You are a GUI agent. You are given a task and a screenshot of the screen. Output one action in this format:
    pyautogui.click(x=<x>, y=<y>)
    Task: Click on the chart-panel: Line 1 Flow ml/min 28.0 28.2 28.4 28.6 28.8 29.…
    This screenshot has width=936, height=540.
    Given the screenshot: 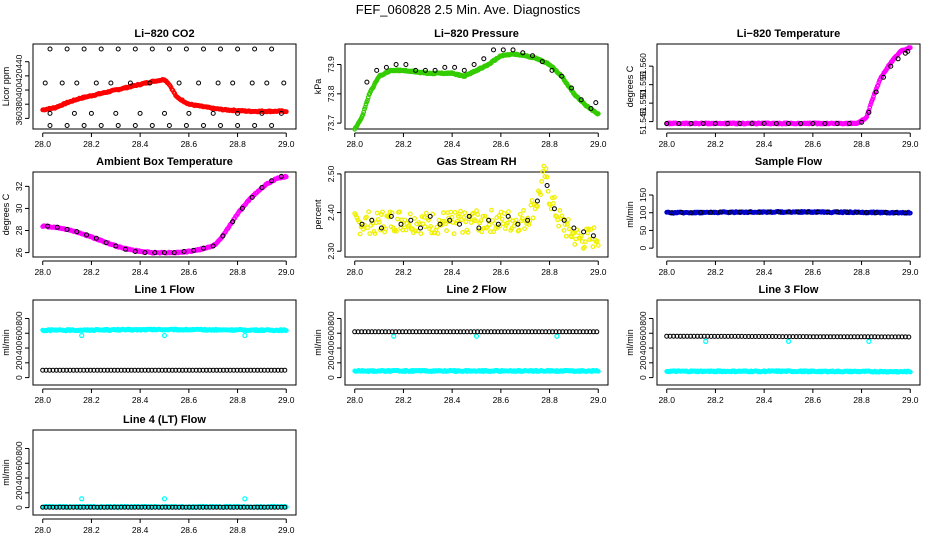 What is the action you would take?
    pyautogui.click(x=149, y=344)
    